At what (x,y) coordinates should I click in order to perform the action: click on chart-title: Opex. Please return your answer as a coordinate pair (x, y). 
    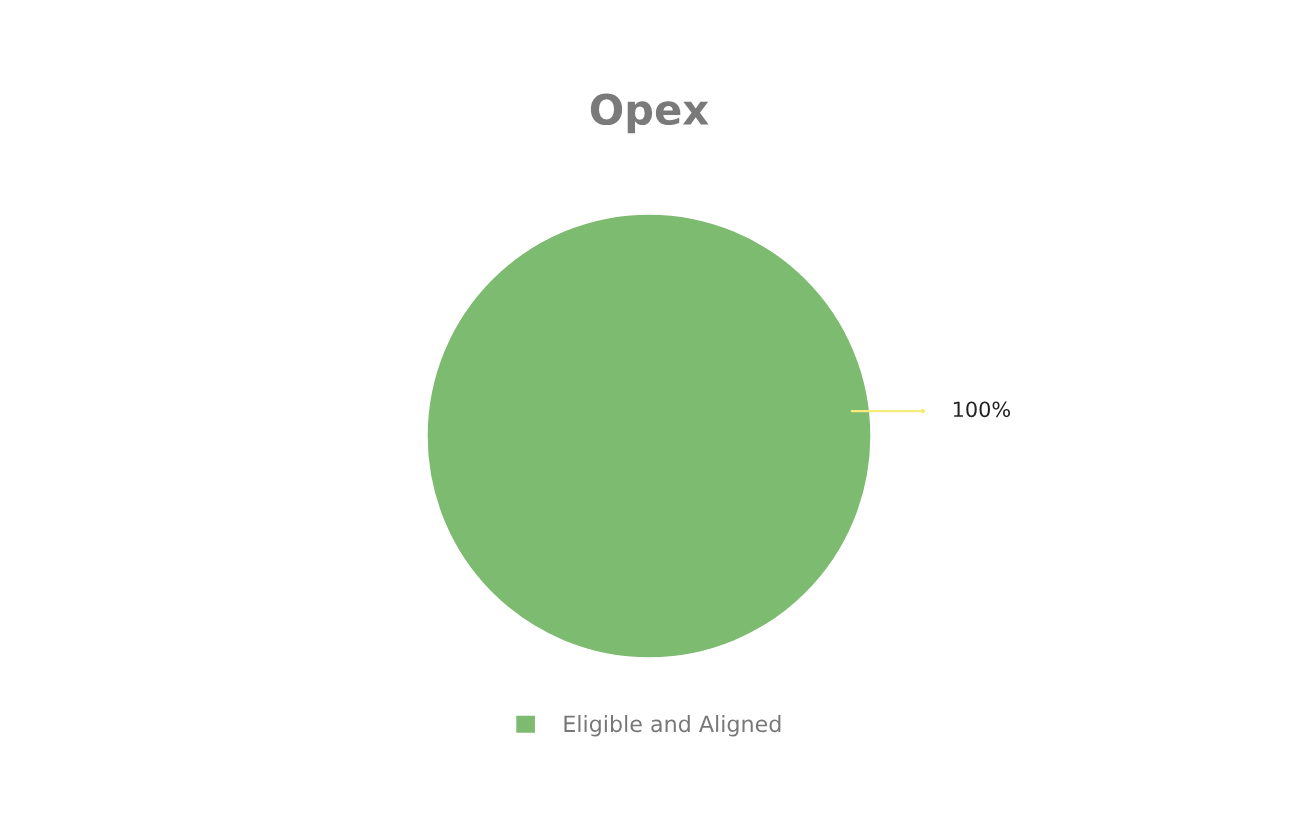
    Looking at the image, I should click on (649, 113).